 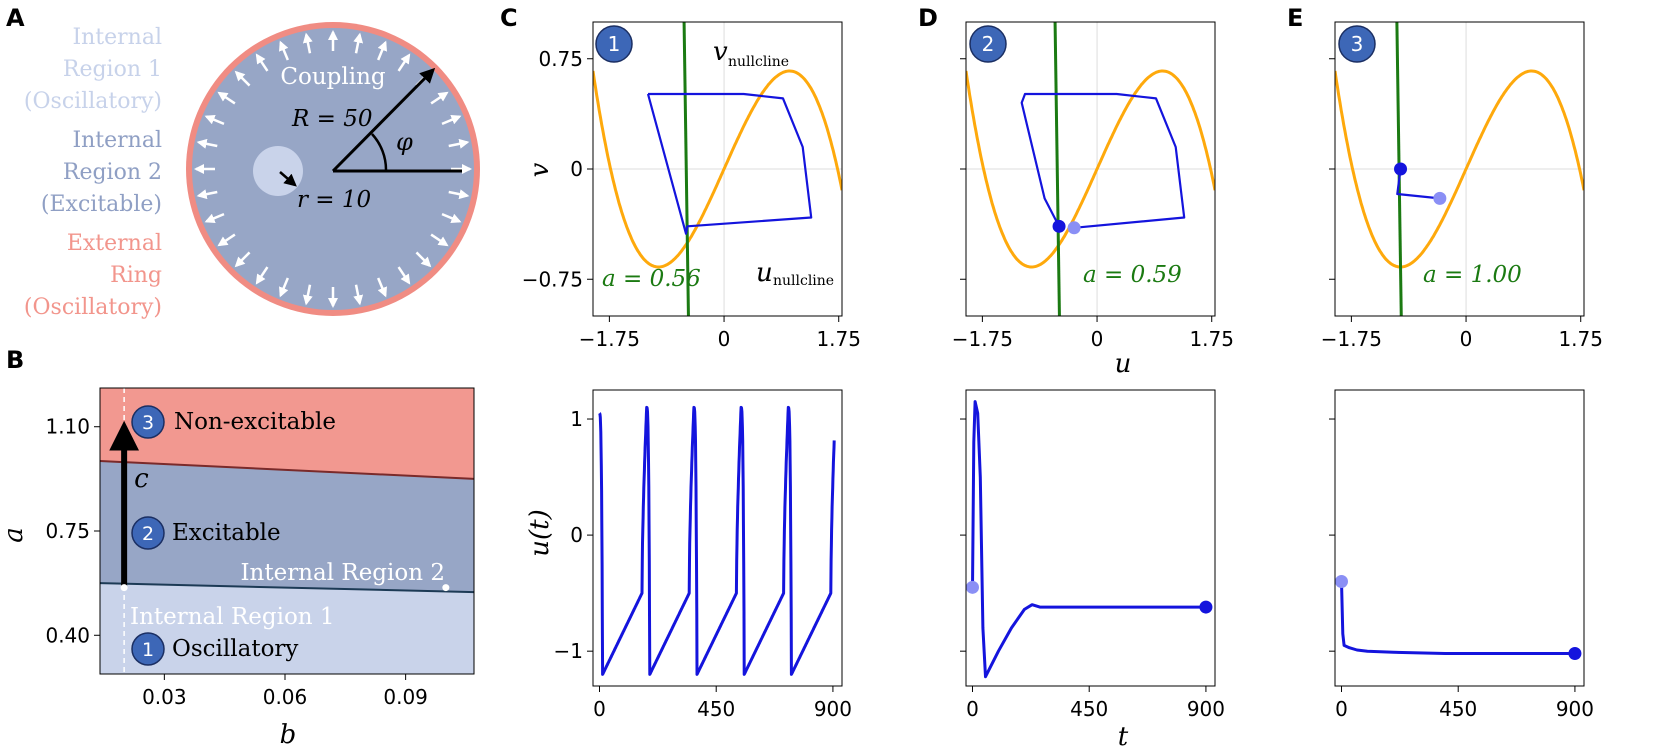 I want to click on phase-plane-d: −1.75 0 1.75, so click(x=1093, y=186).